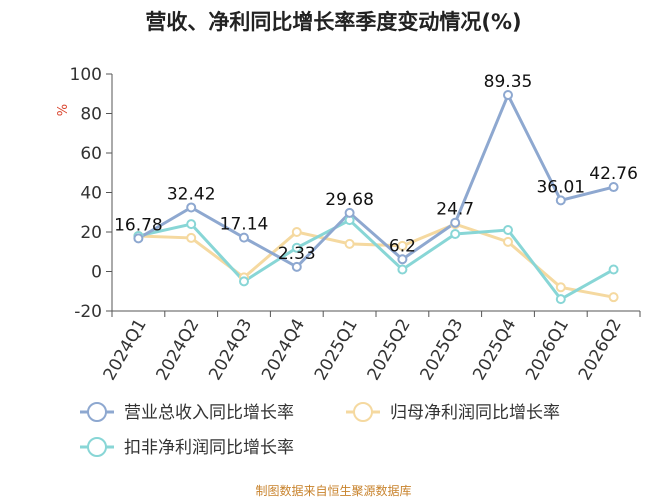 The image size is (667, 500). Describe the element at coordinates (91, 115) in the screenshot. I see `y-tick-label: 80` at that location.